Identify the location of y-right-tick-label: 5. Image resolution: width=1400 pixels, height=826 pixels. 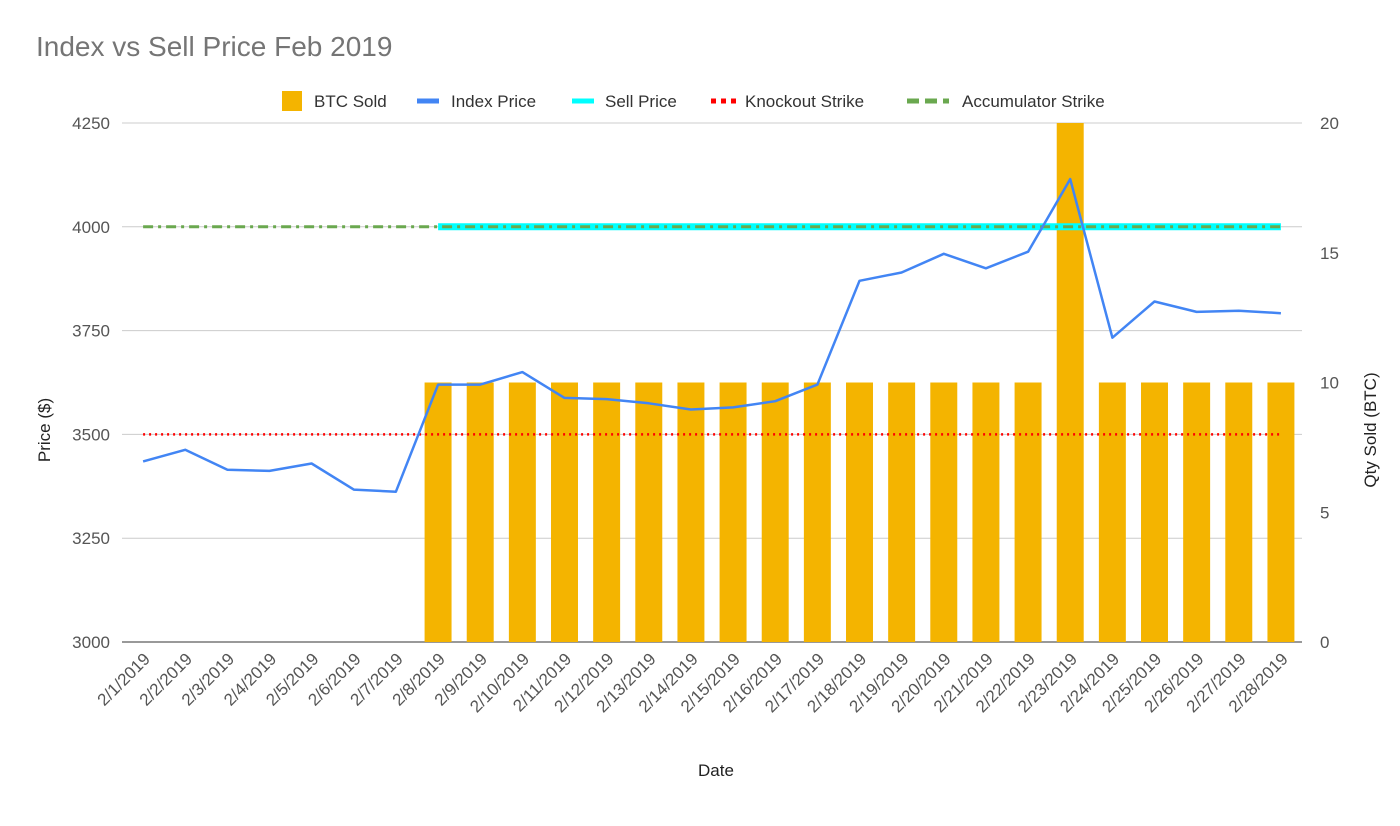
(1324, 512).